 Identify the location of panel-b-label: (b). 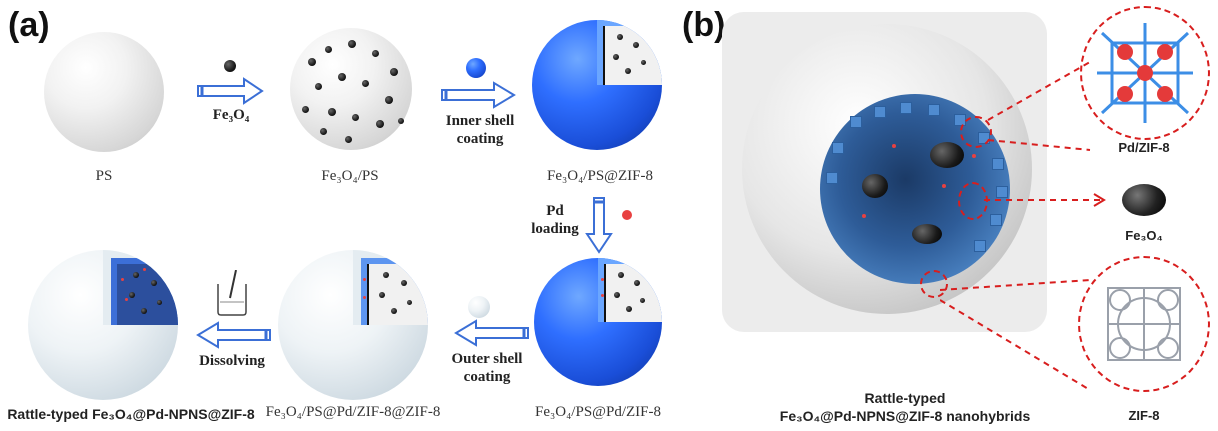
(704, 25).